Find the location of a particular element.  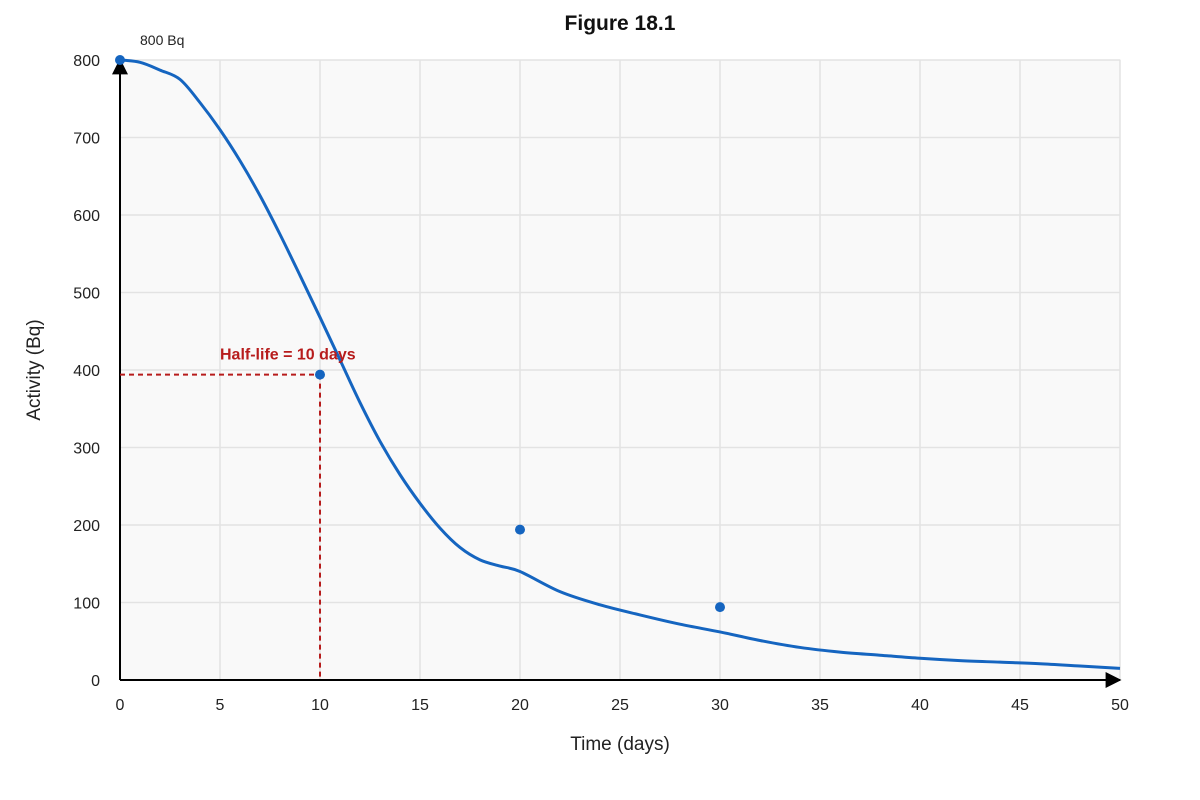

x-tick-label: 25 is located at coordinates (620, 705).